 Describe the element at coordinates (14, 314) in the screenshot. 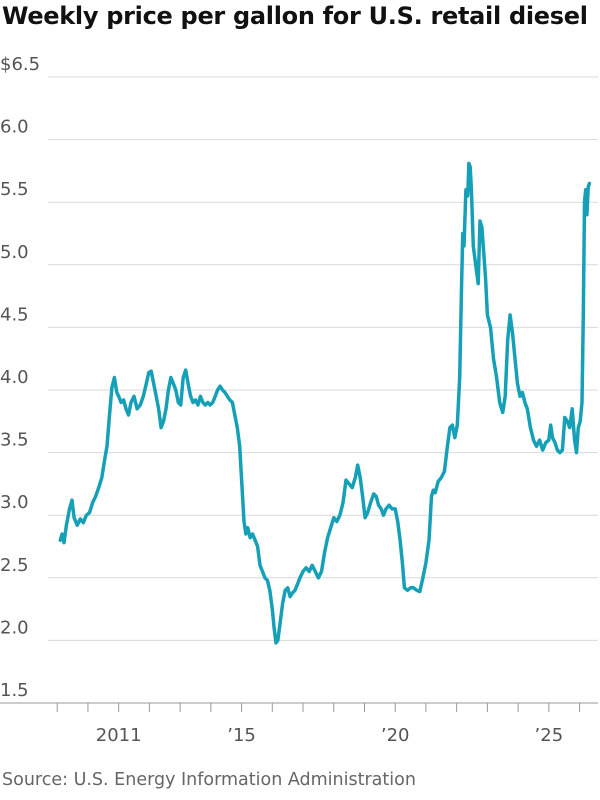

I see `y-tick-label: 4.5` at that location.